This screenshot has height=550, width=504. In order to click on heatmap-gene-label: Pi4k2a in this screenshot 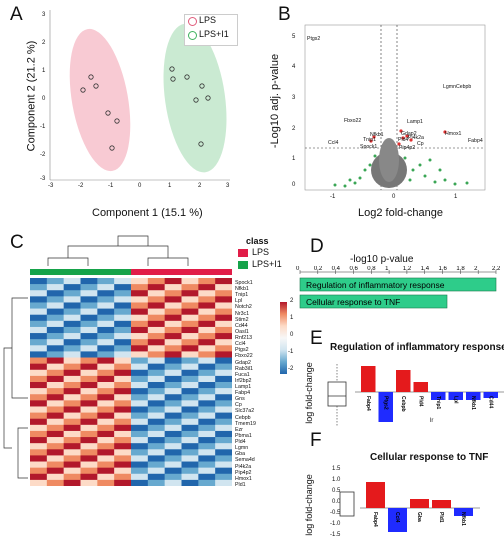, I will do `click(243, 466)`.